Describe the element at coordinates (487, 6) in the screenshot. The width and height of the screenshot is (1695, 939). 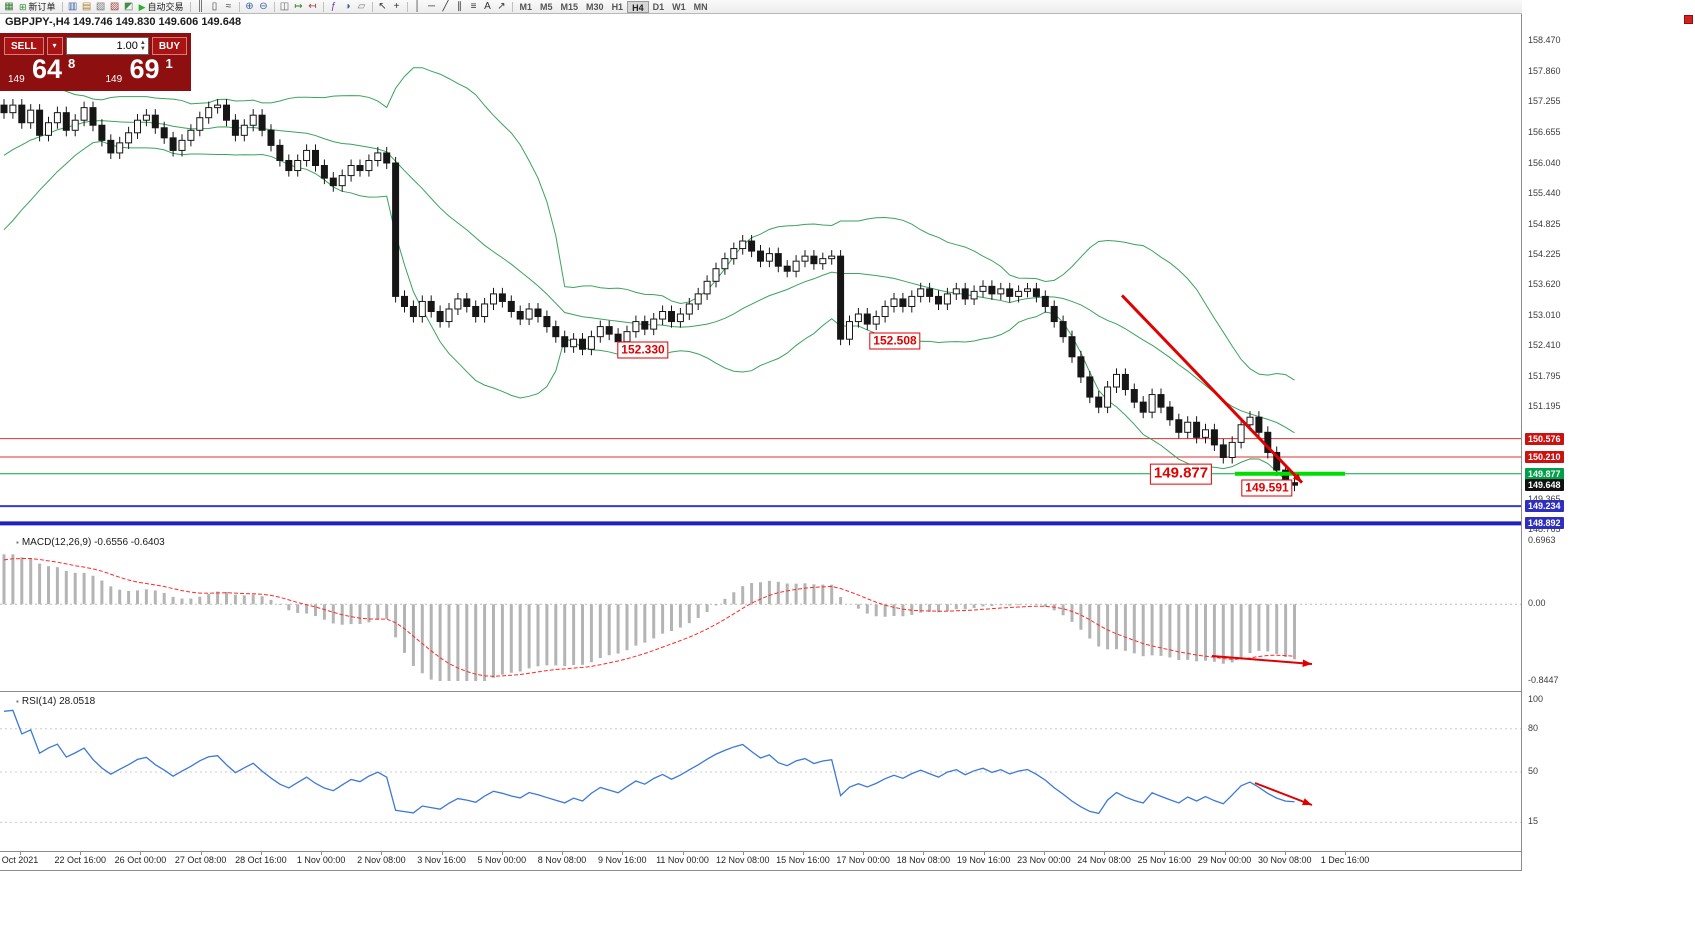
I see `text-tool-icon: A` at that location.